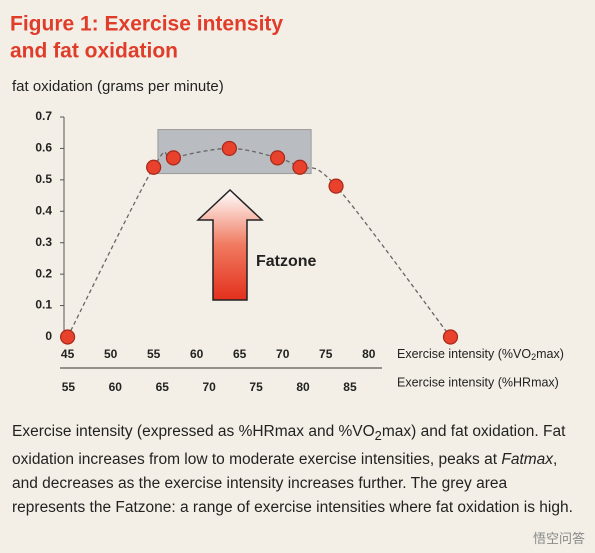  I want to click on x-axis-label: Exercise intensity (%VO2max), so click(480, 354).